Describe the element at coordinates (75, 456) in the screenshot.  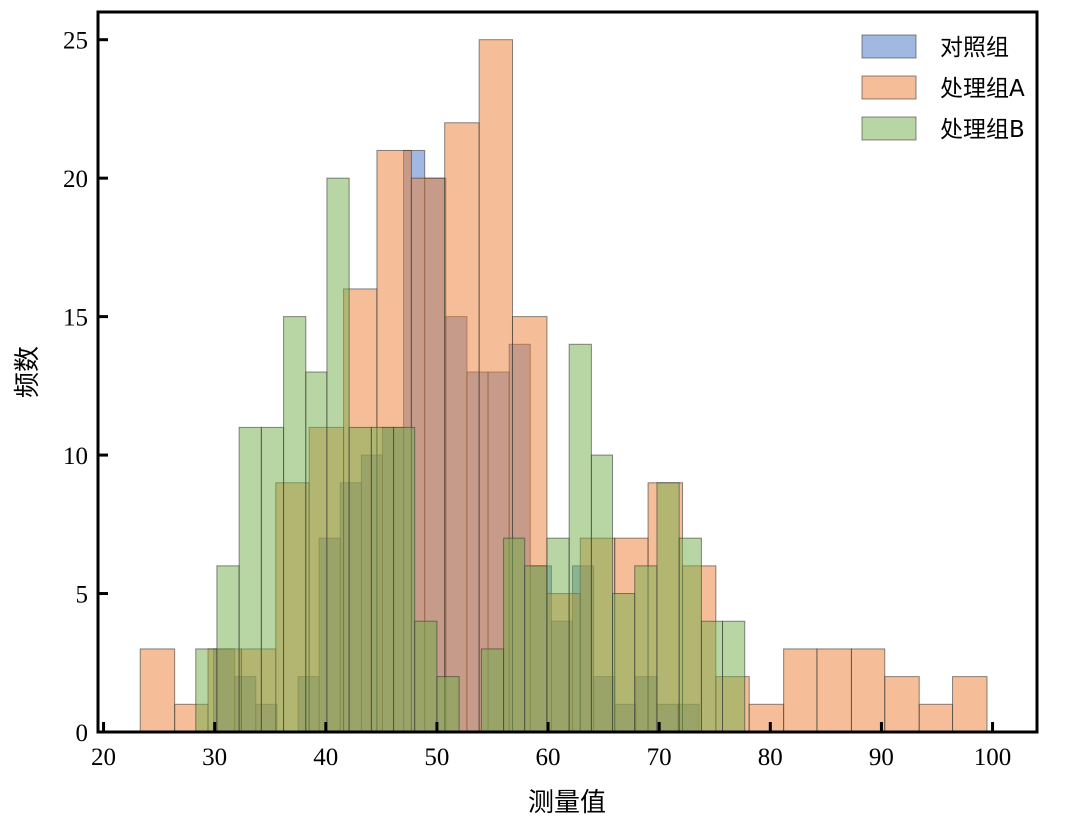
I see `y-tick-label-10: 10` at that location.